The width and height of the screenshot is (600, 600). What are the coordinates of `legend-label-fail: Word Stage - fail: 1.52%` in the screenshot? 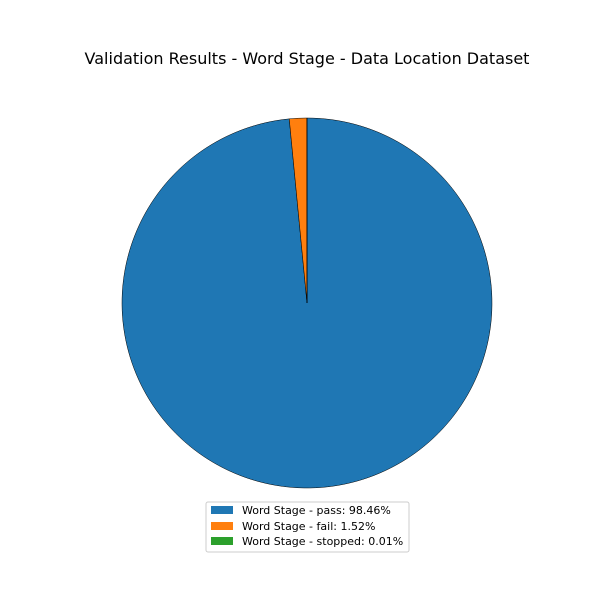 It's located at (308, 526).